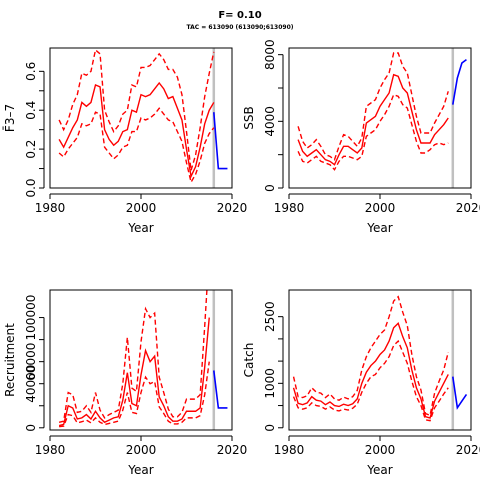  What do you see at coordinates (270, 121) in the screenshot?
I see `y-tick-label: 4000` at bounding box center [270, 121].